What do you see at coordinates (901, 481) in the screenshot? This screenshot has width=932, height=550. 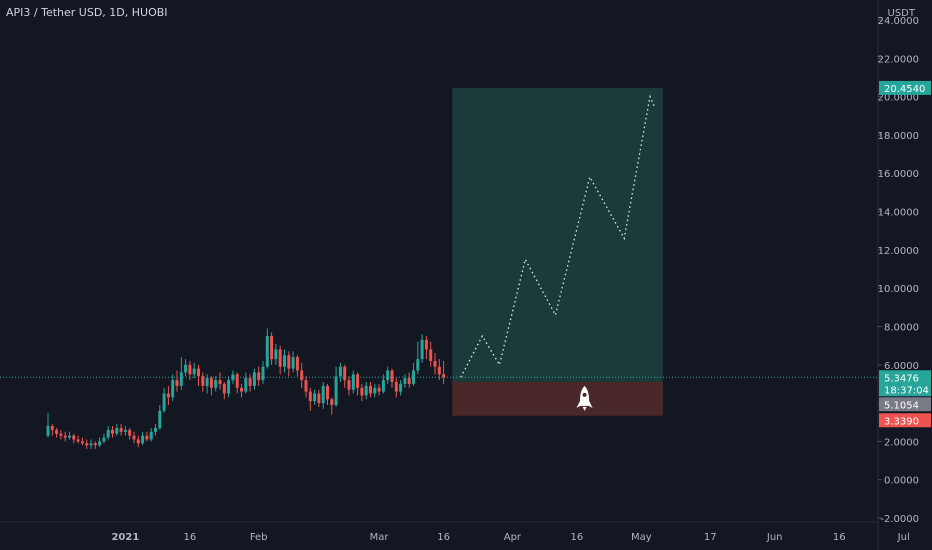 I see `price-axis-label: 0.0000` at bounding box center [901, 481].